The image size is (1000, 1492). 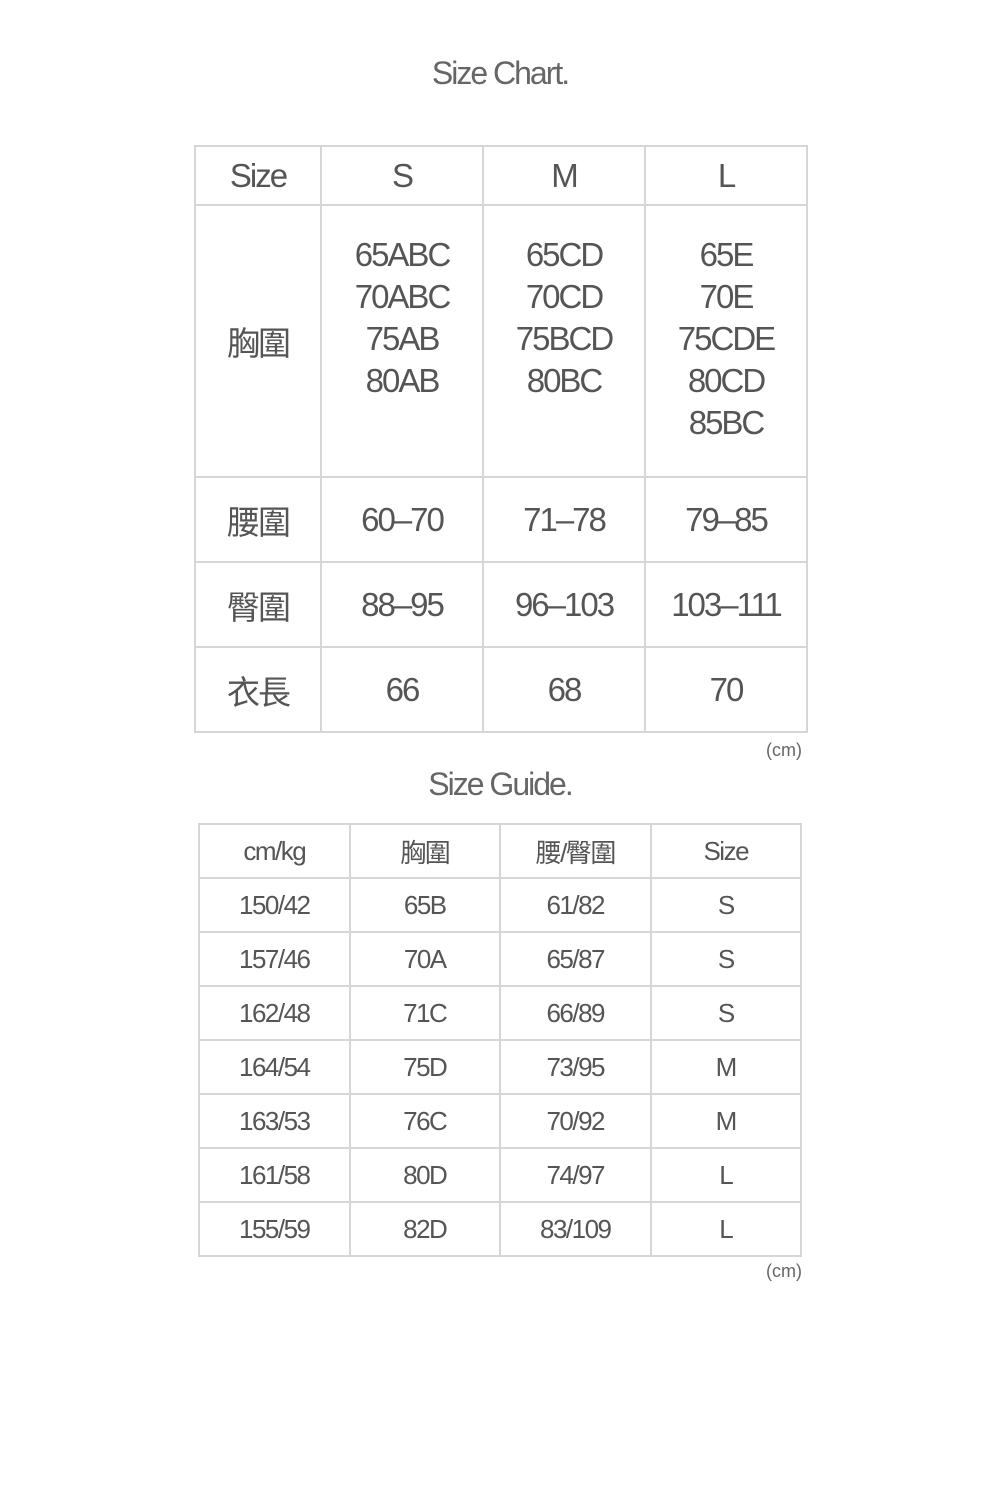 What do you see at coordinates (274, 905) in the screenshot?
I see `table-cell: 150/42` at bounding box center [274, 905].